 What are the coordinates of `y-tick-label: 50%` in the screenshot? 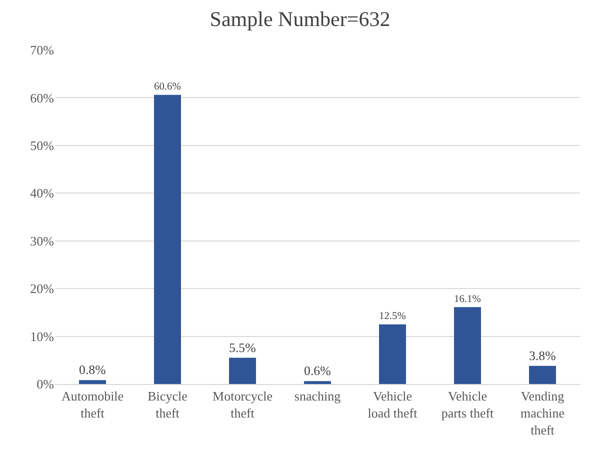 It's located at (42, 145).